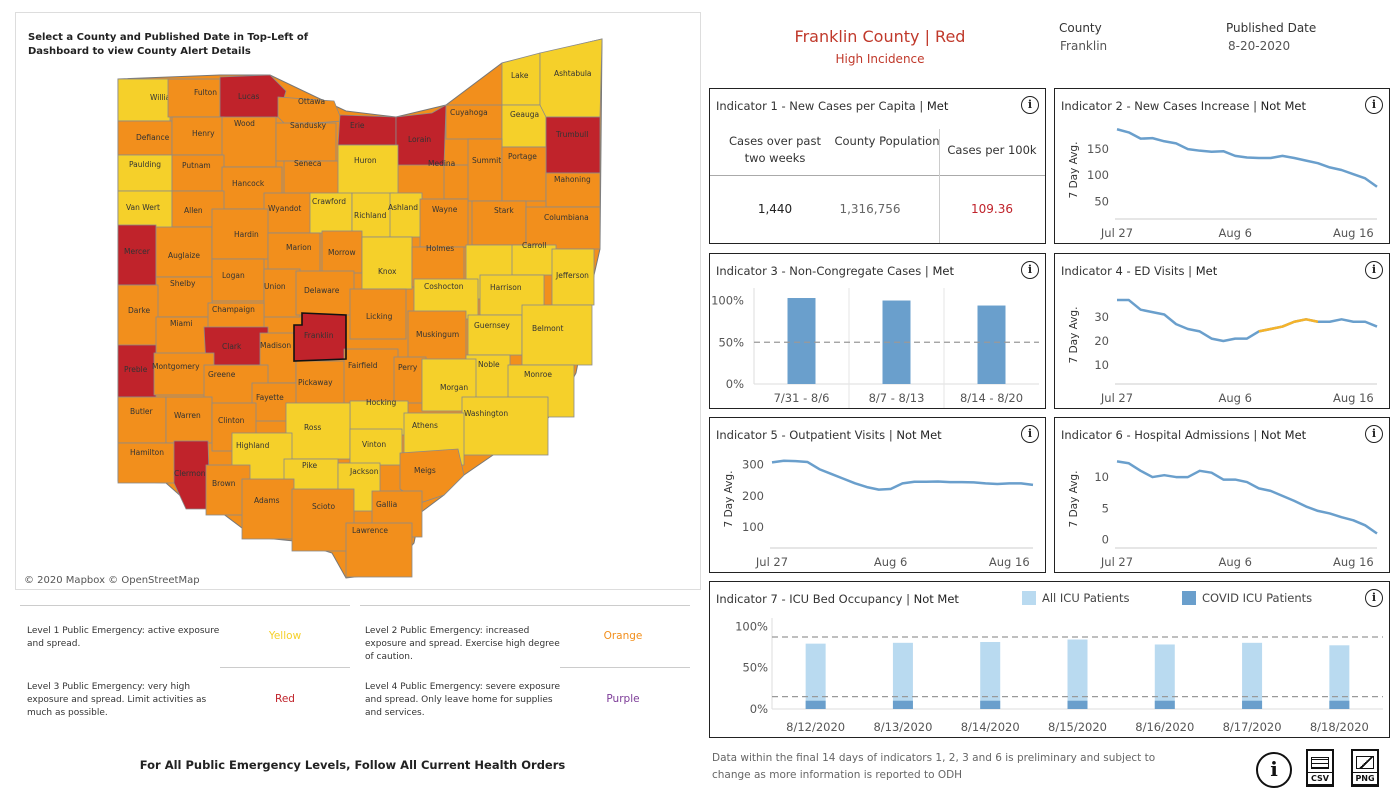 The height and width of the screenshot is (799, 1399). Describe the element at coordinates (563, 228) in the screenshot. I see `county-columbiana: Columbiana` at that location.